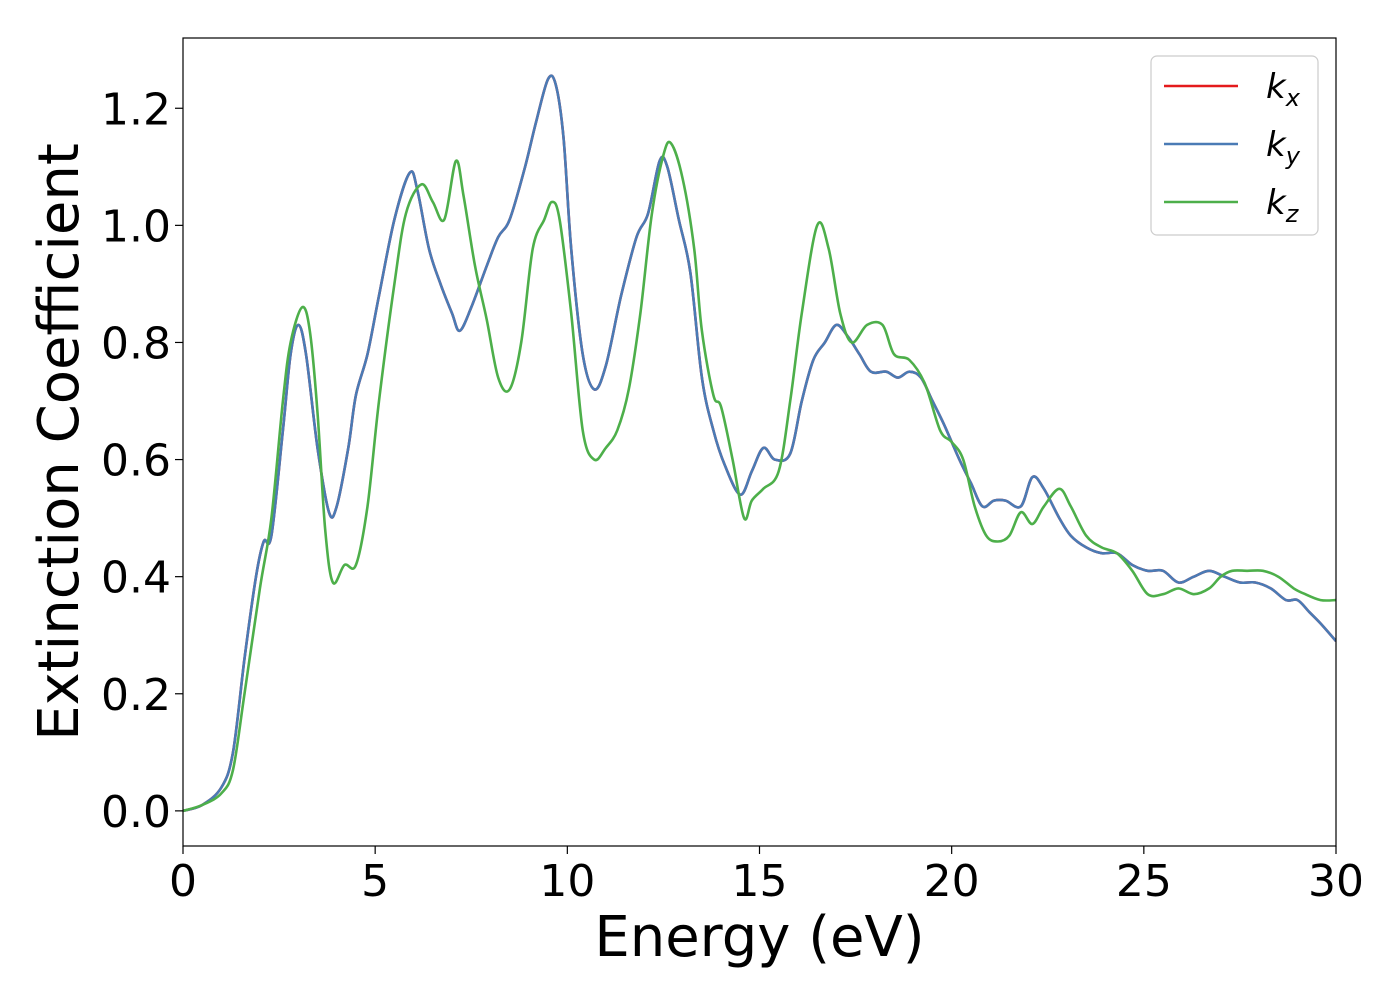  What do you see at coordinates (136, 109) in the screenshot?
I see `y-tick-label: 1.2` at bounding box center [136, 109].